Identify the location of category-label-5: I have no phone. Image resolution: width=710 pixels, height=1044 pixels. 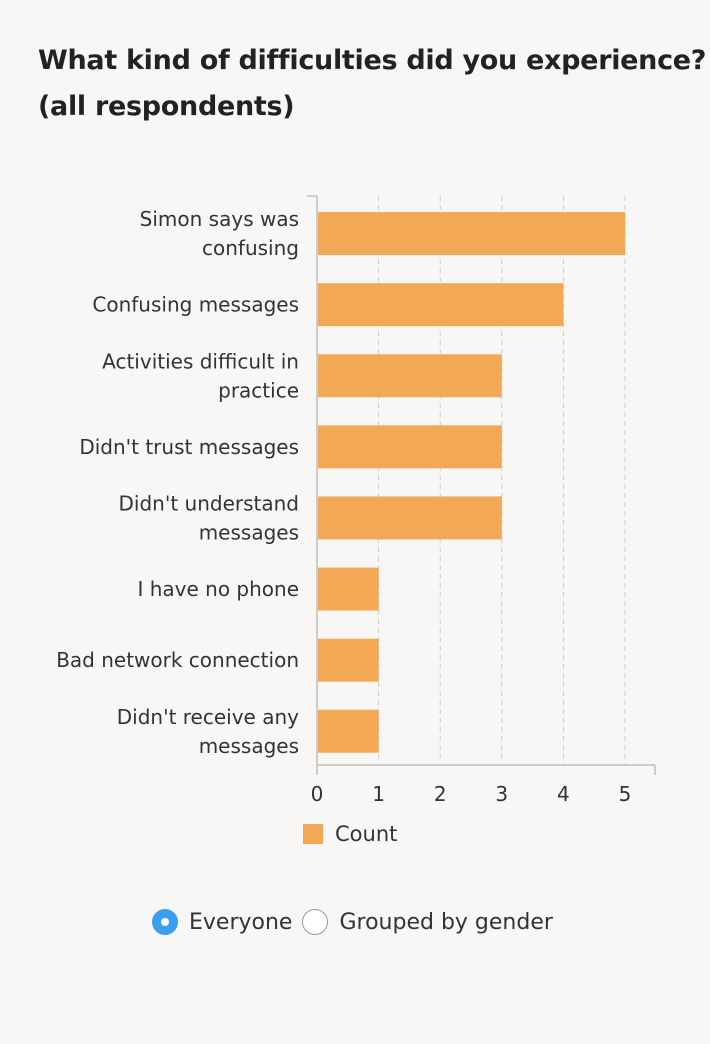
(218, 589).